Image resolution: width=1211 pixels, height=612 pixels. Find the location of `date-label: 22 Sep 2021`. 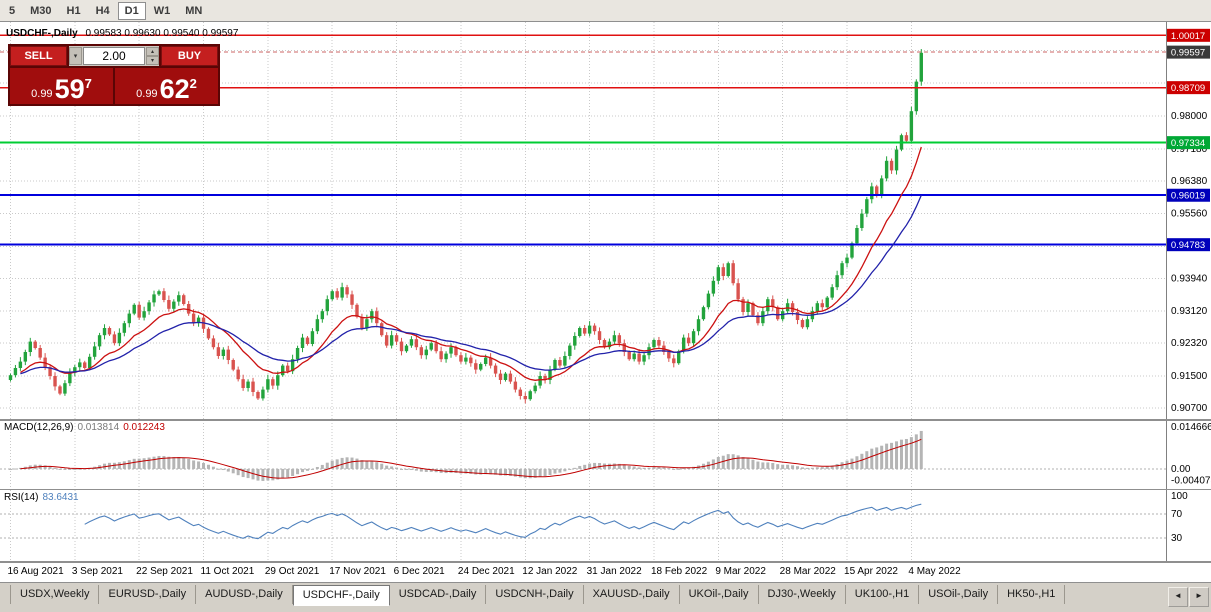

date-label: 22 Sep 2021 is located at coordinates (164, 571).